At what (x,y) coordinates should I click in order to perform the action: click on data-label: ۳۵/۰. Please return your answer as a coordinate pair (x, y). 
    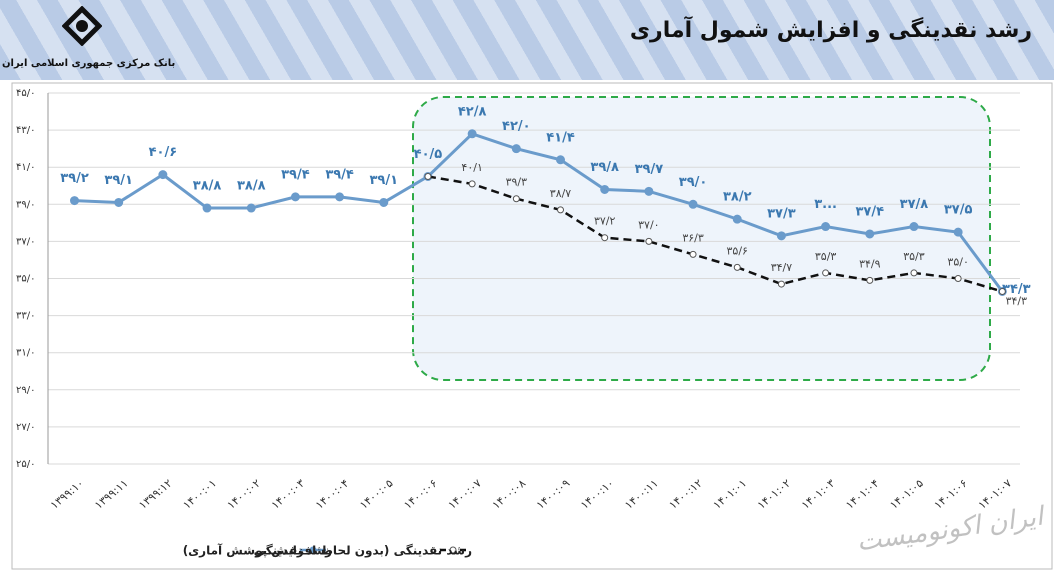
    Looking at the image, I should click on (957, 262).